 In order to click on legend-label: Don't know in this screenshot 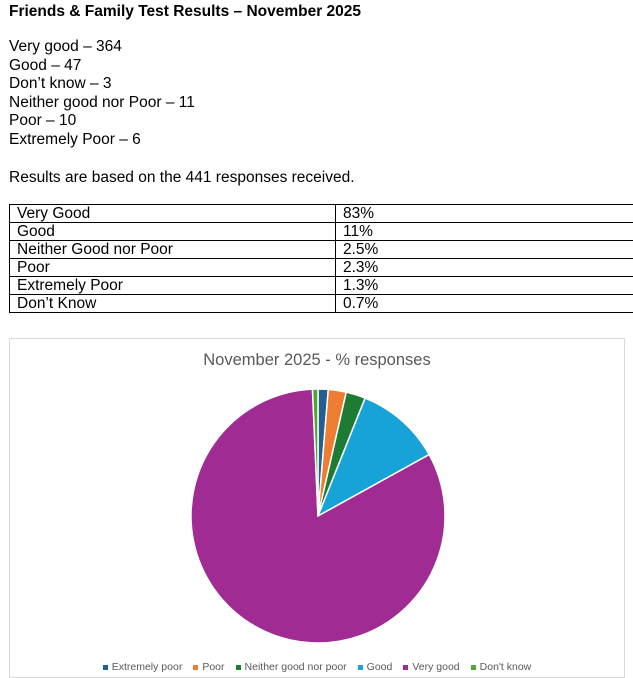, I will do `click(506, 667)`.